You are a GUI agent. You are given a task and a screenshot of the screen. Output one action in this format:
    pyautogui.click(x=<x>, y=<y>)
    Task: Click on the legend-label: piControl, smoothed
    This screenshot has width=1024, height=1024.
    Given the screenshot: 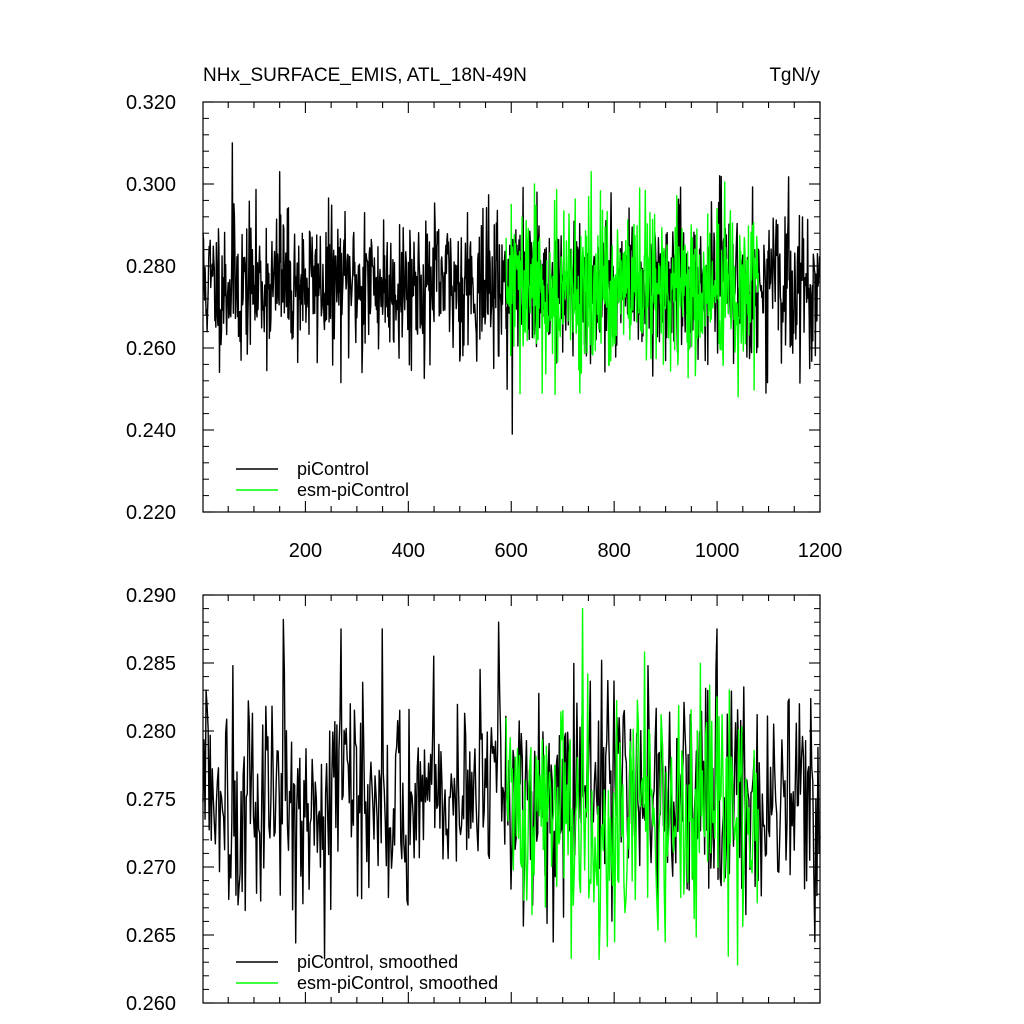 What is the action you would take?
    pyautogui.click(x=377, y=962)
    